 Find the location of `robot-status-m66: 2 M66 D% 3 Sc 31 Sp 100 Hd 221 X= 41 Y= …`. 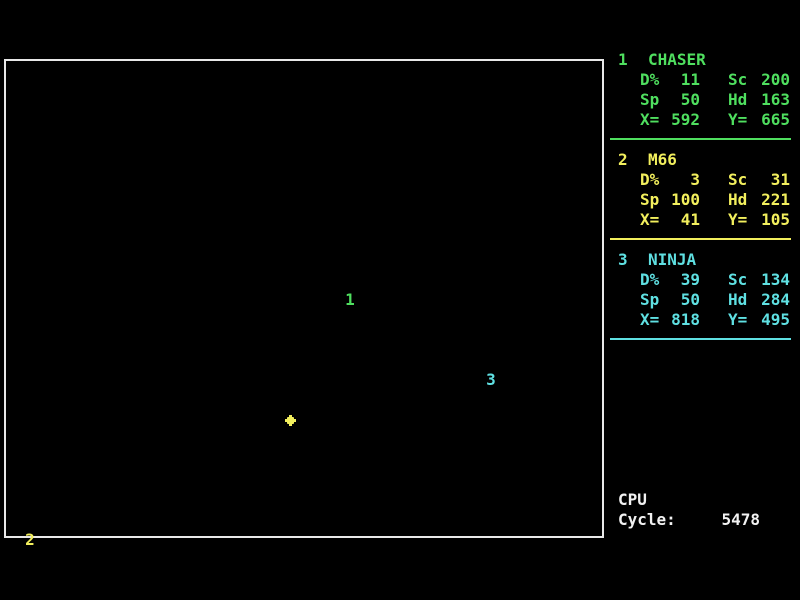

robot-status-m66: 2 M66 D% 3 Sc 31 Sp 100 Hd 221 X= 41 Y= … is located at coordinates (700, 200).